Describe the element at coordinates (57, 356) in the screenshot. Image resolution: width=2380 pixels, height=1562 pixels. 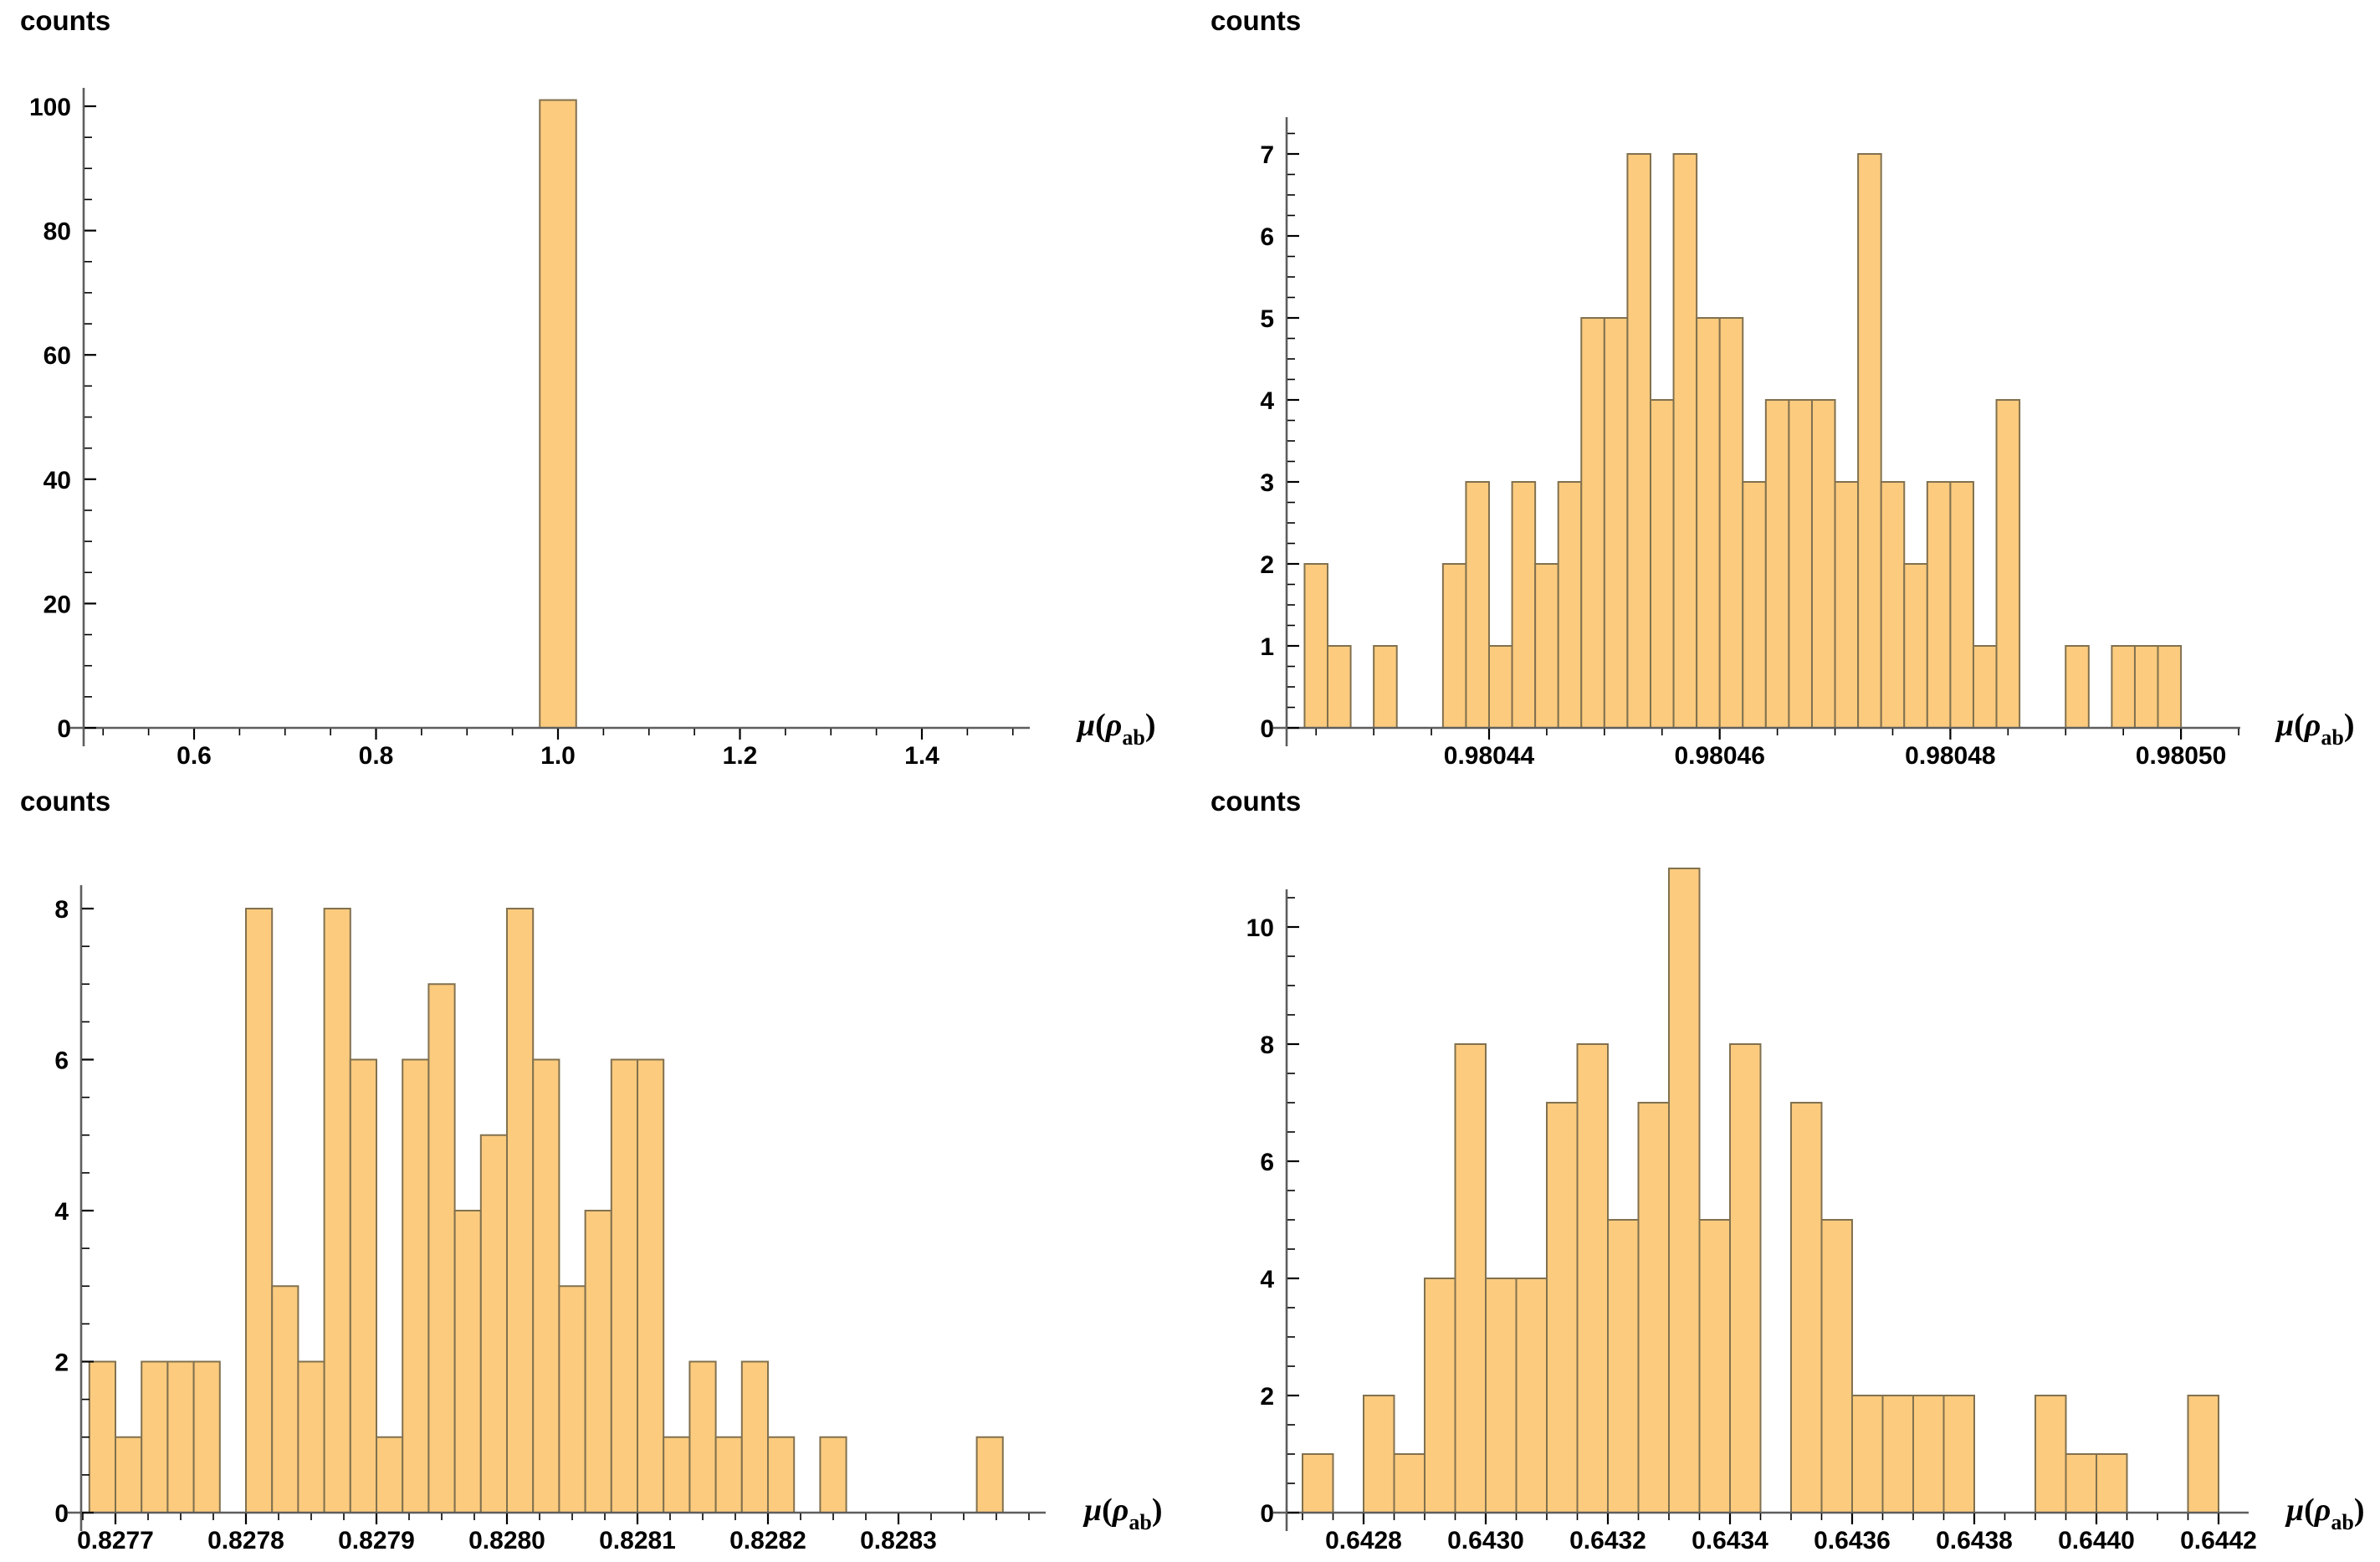
I see `y-tick-label: 60` at that location.